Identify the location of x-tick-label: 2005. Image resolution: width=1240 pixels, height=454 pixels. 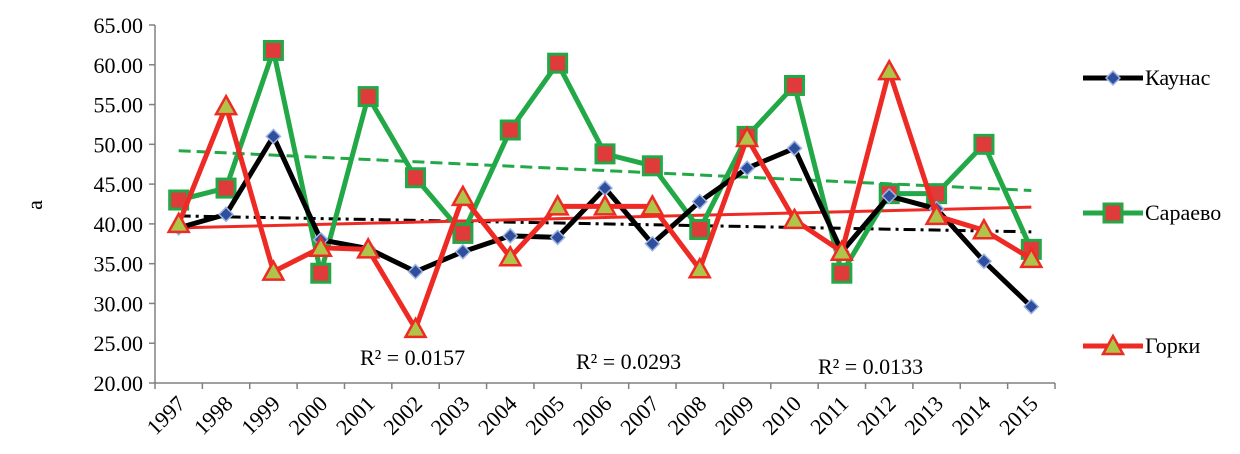
(544, 415).